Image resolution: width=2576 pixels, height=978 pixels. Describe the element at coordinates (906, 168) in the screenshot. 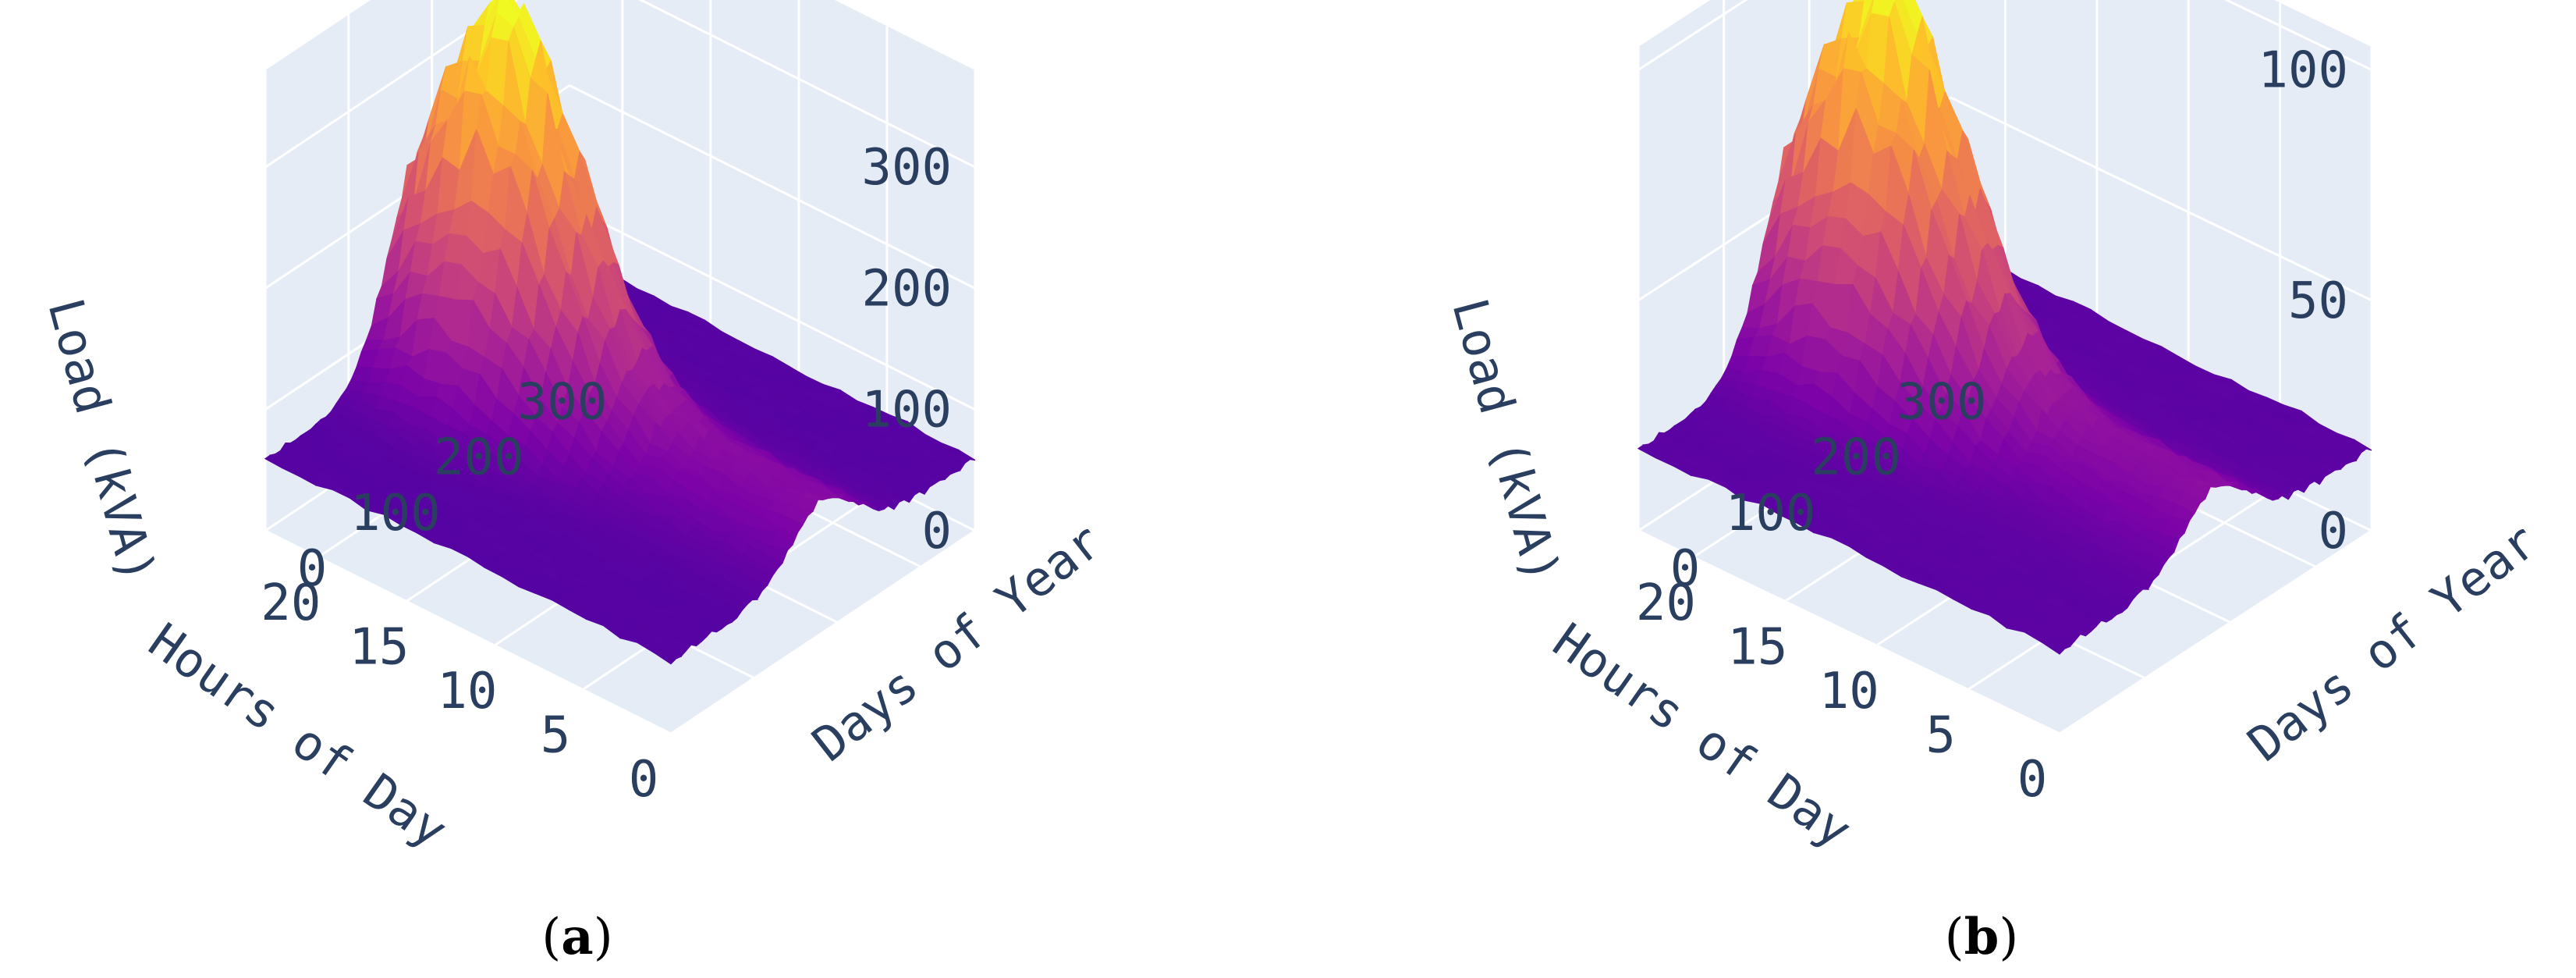

I see `z-tick-label: 300` at that location.